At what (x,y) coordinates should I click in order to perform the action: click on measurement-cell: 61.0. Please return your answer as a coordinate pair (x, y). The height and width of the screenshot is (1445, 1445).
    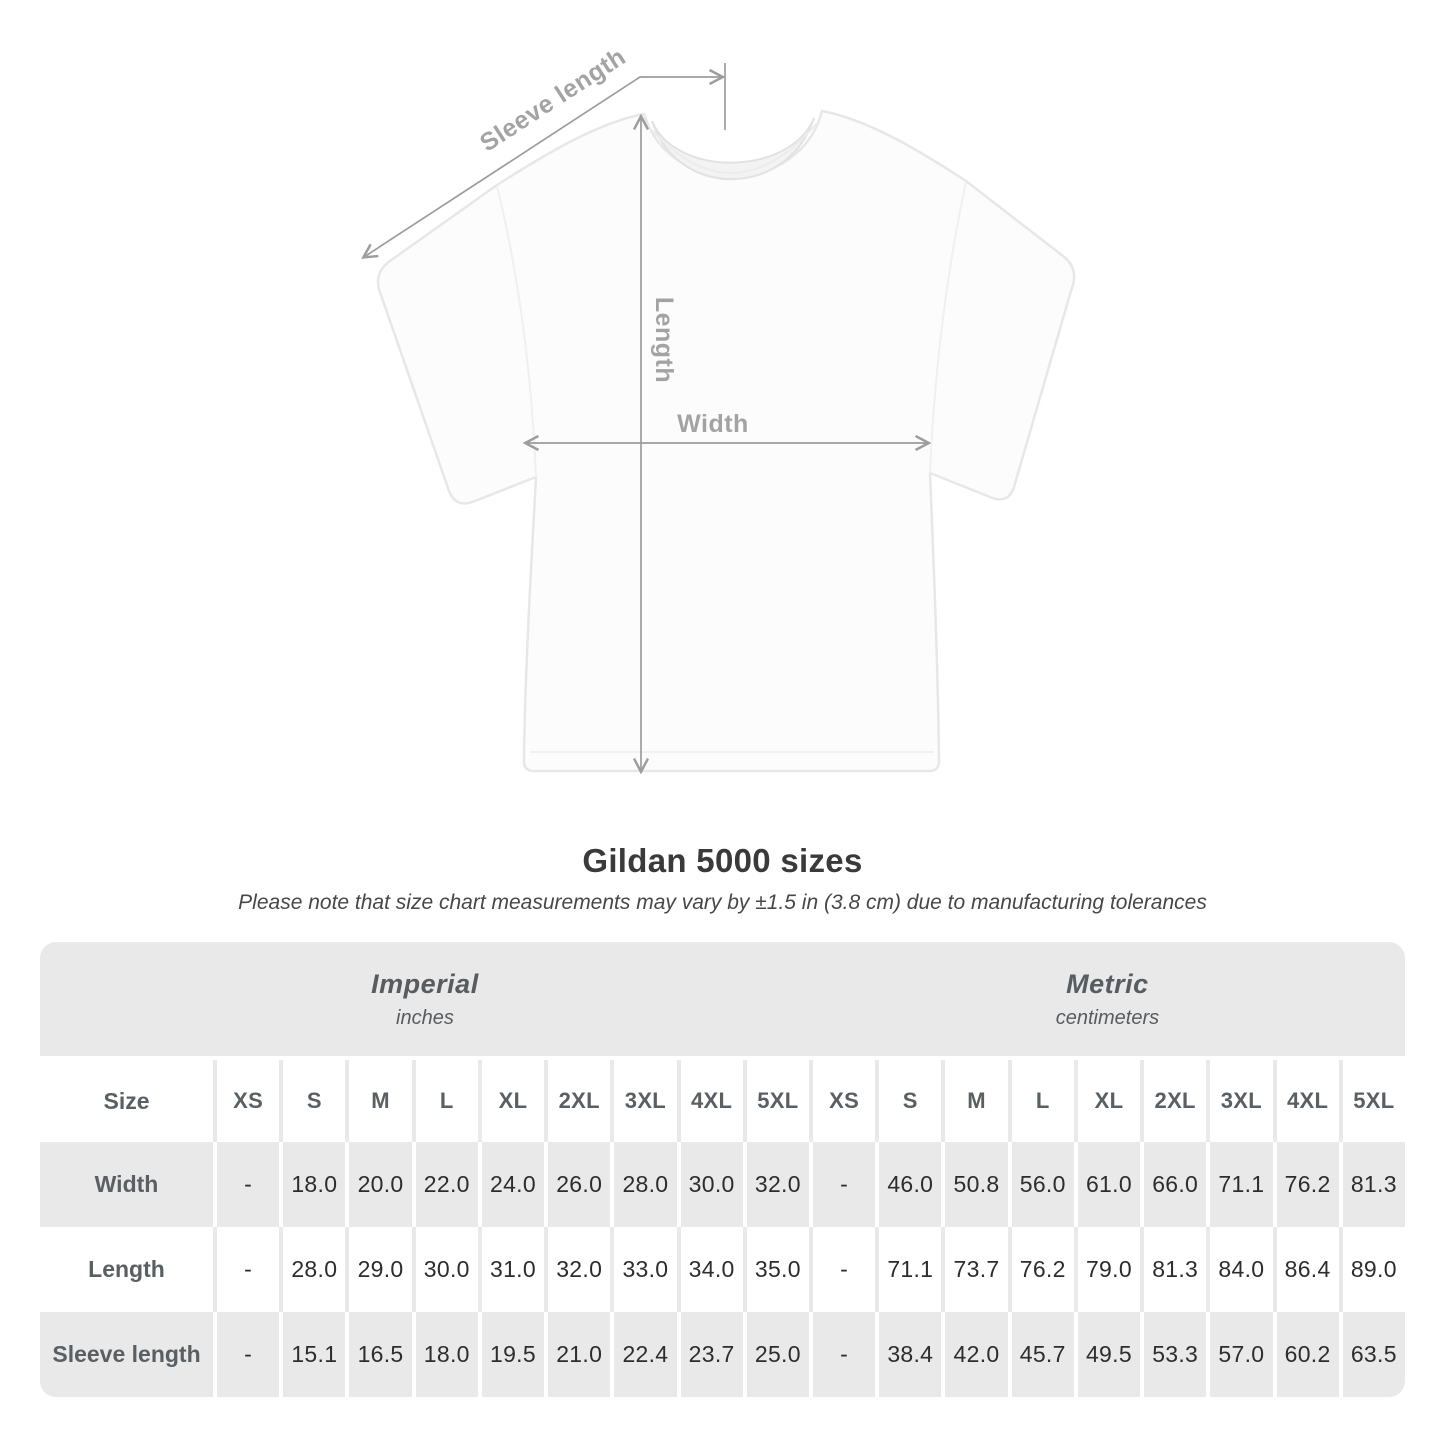
    Looking at the image, I should click on (1109, 1184).